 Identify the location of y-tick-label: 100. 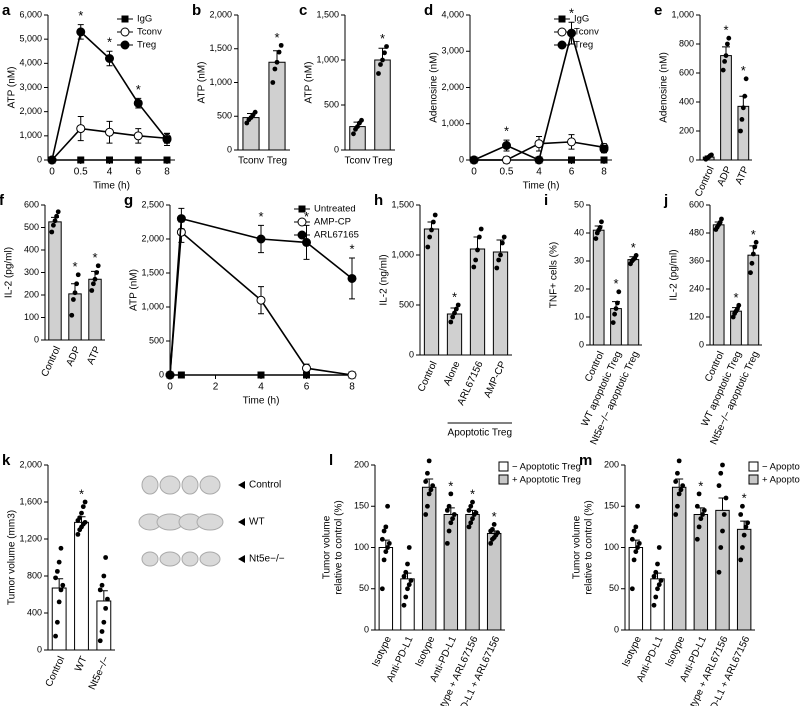
(611, 547).